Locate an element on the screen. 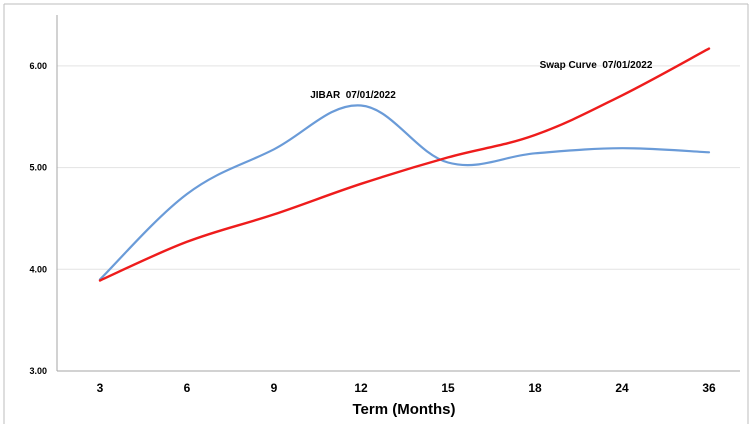 The width and height of the screenshot is (750, 431). x-tick-label: 36 is located at coordinates (709, 388).